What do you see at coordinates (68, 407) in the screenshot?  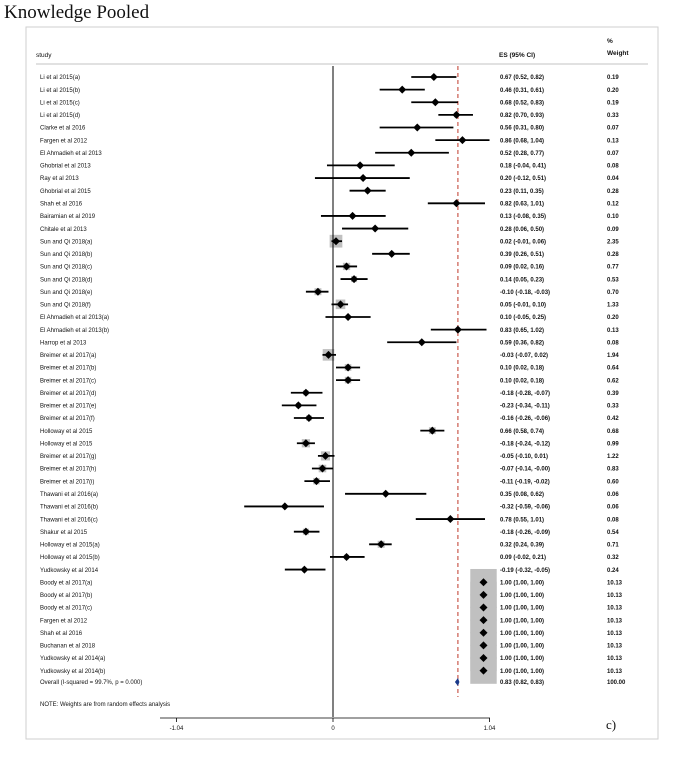 I see `study-label: Breimer et al 2017(e)` at bounding box center [68, 407].